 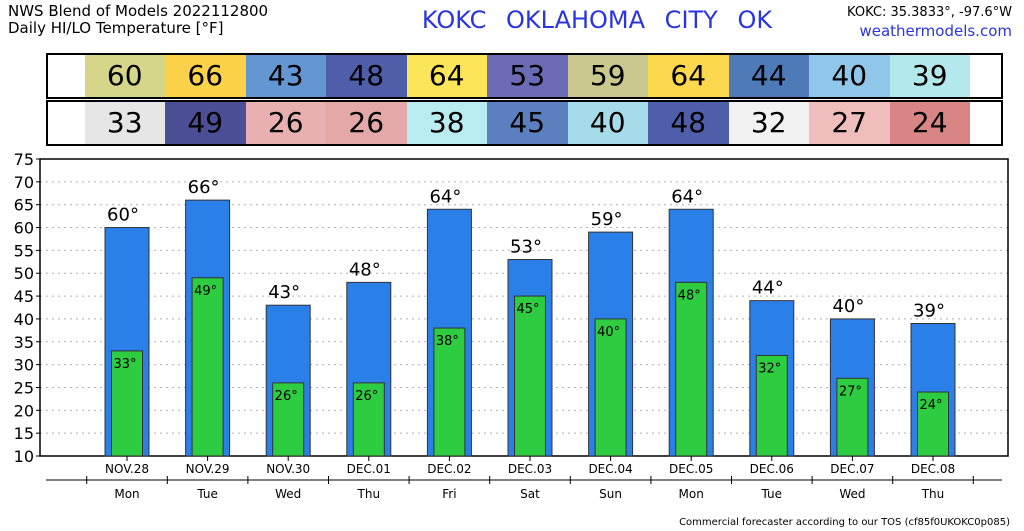 I want to click on low-temp-cell: 49, so click(x=205, y=123).